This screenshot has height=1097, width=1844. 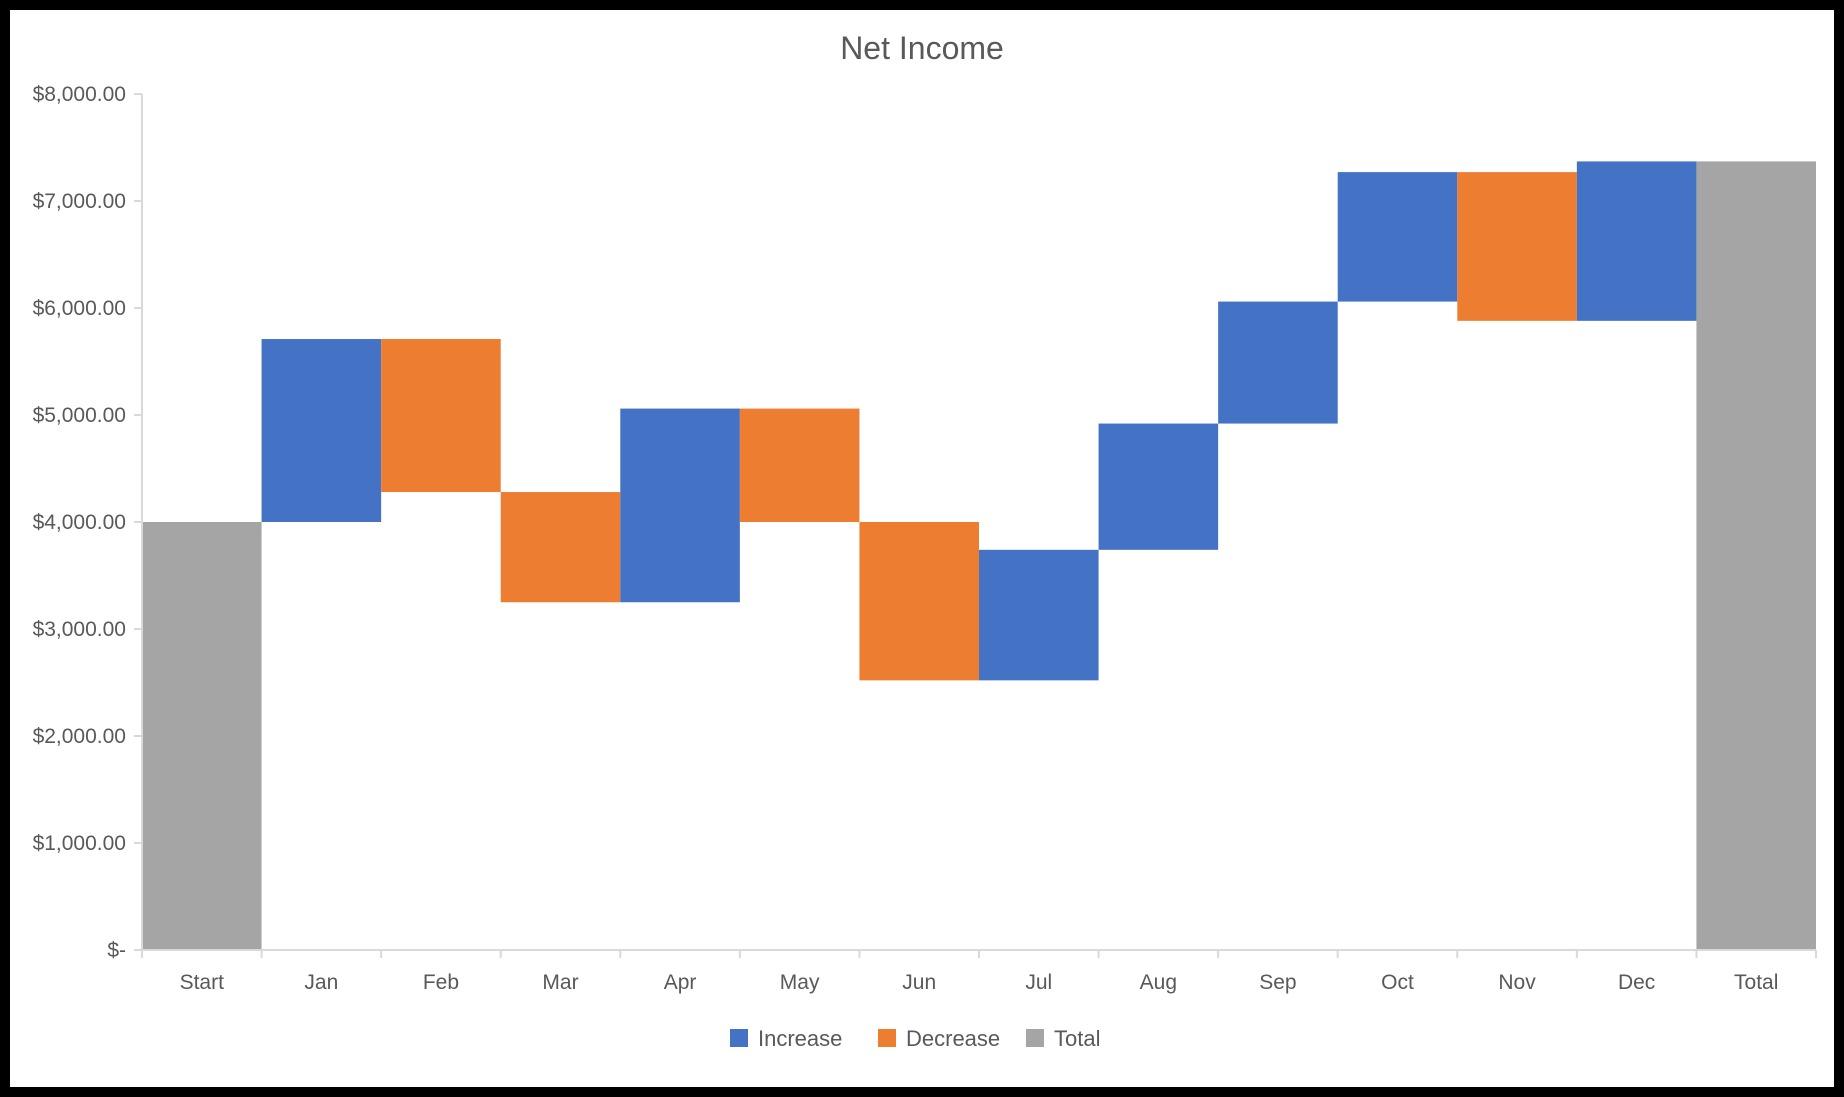 I want to click on legend-label-total: Total, so click(x=1077, y=1038).